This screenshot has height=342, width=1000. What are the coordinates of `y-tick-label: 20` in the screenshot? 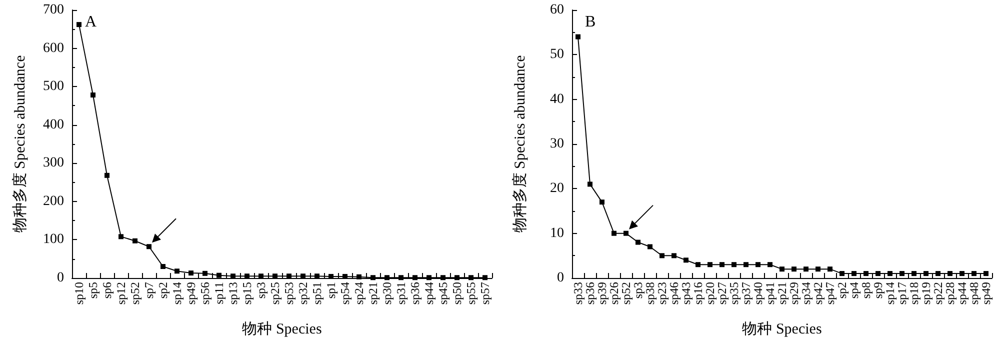 It's located at (557, 188).